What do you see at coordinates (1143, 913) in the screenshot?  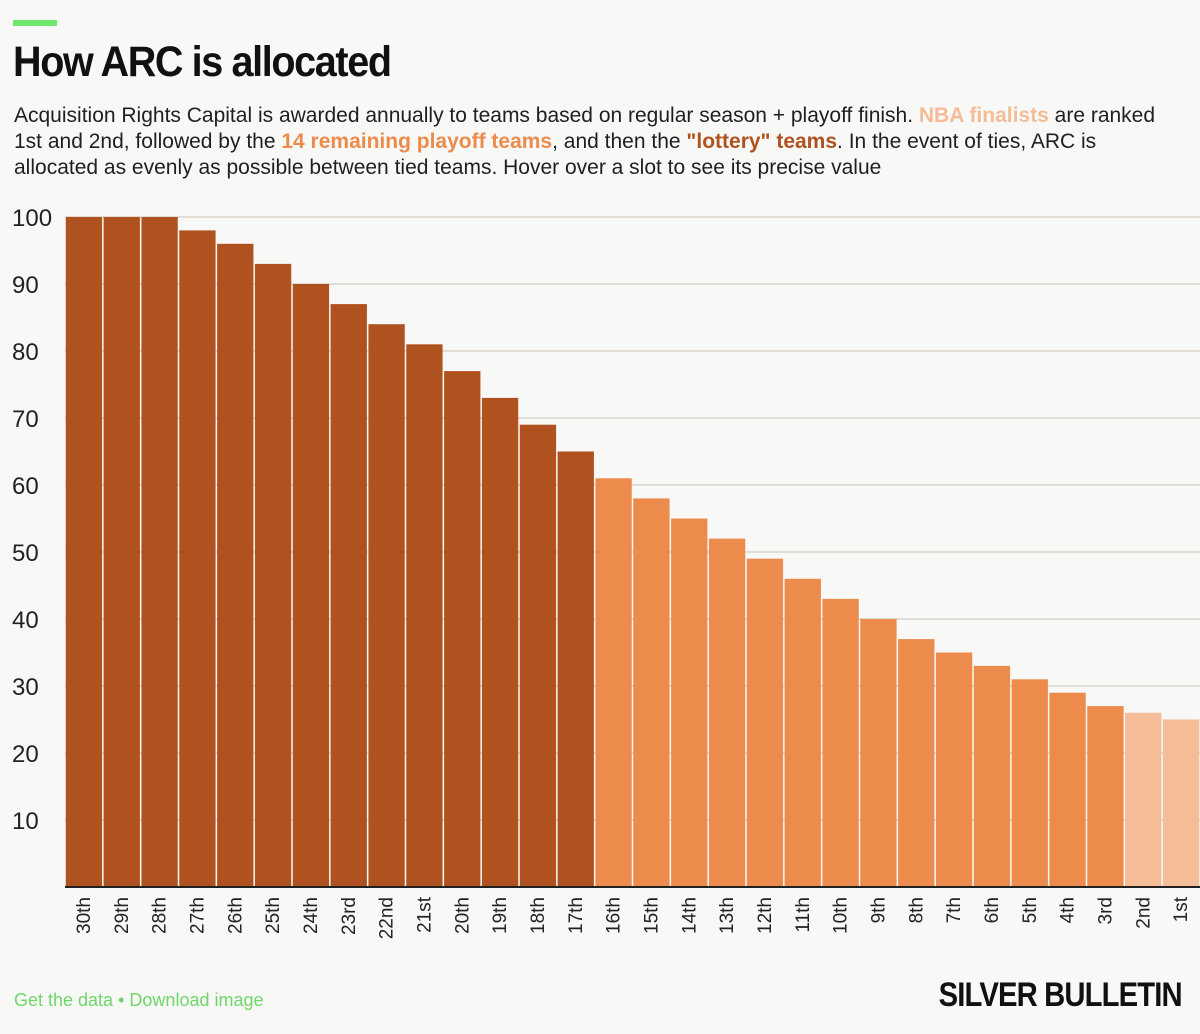 I see `x-tick-label: 2nd` at bounding box center [1143, 913].